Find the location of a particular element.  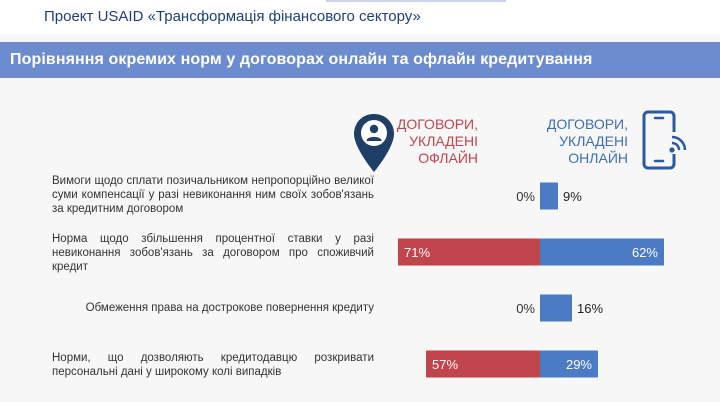

offline-column-header: ДОГОВОРИ, УКЛАДЕНІ ОФЛАЙН is located at coordinates (437, 141).